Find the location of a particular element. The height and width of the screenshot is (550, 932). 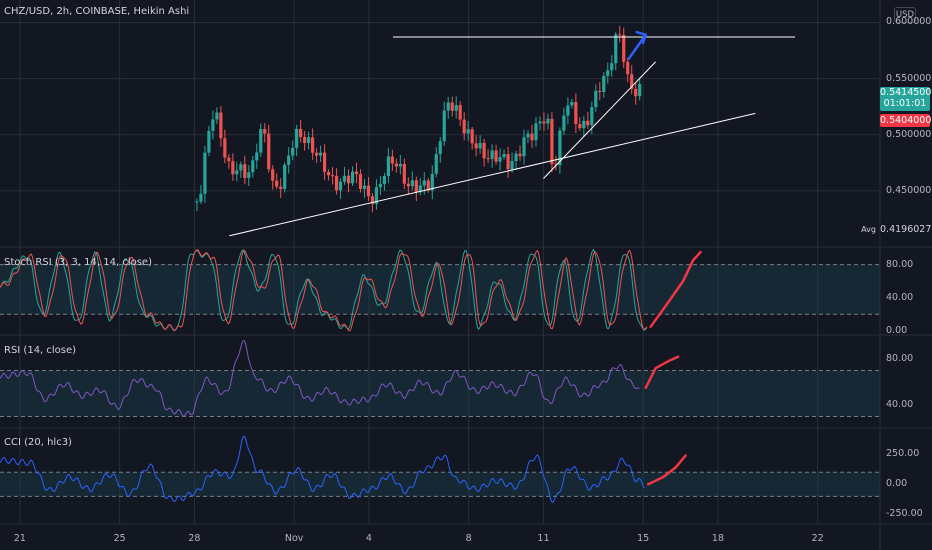

avg-label: Avg is located at coordinates (868, 230).